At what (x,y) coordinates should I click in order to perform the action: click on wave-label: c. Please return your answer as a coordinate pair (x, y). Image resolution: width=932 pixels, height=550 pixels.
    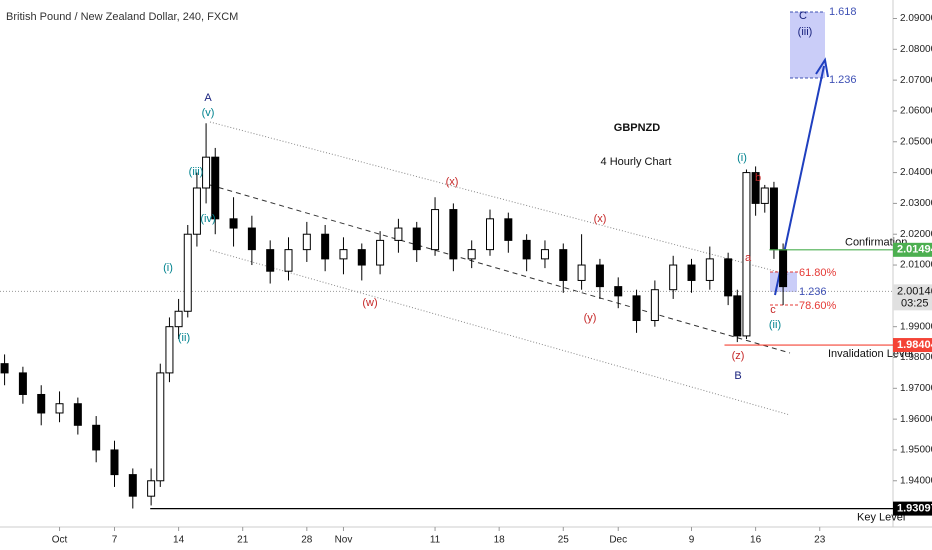
    Looking at the image, I should click on (773, 310).